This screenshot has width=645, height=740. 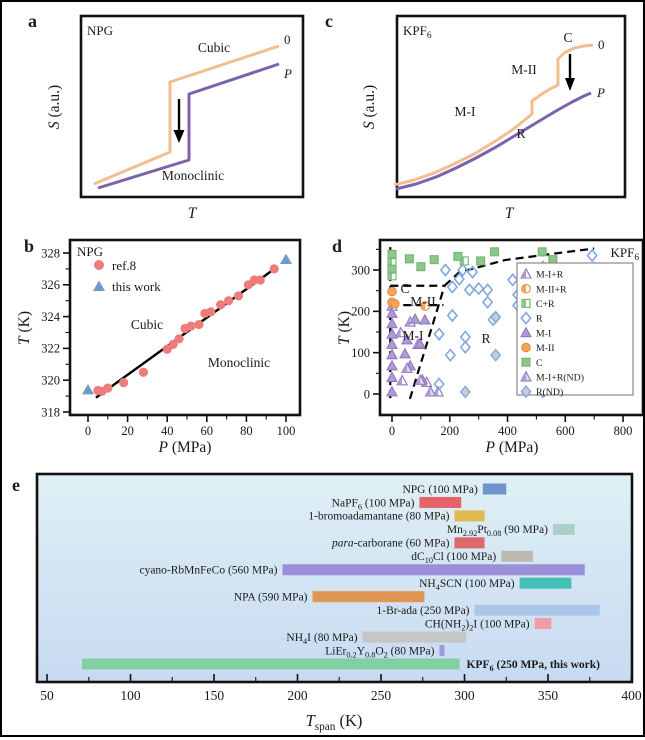 What do you see at coordinates (329, 21) in the screenshot?
I see `panel-letter-c: c` at bounding box center [329, 21].